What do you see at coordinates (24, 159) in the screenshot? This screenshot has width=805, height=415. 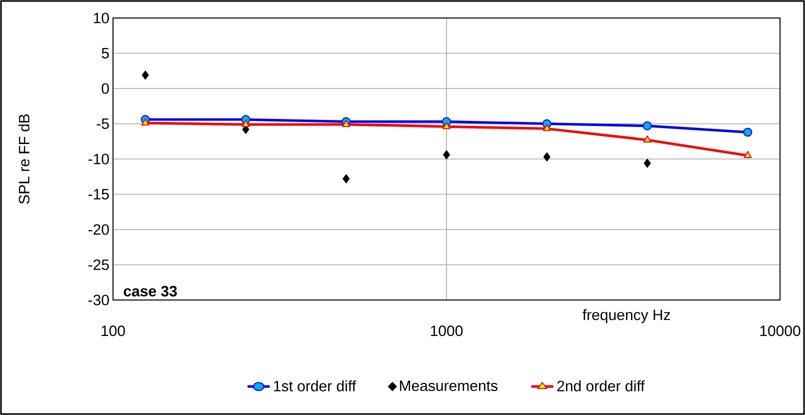 I see `y-axis-title: SPL re FF dB` at bounding box center [24, 159].